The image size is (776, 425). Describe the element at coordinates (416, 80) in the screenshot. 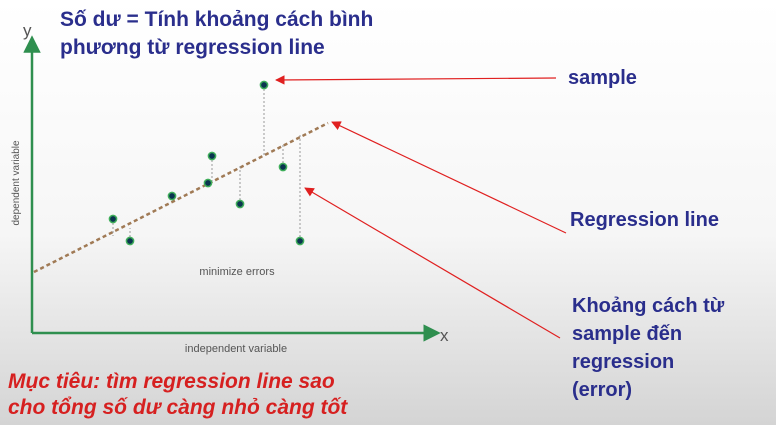

I see `sample-arrow` at that location.